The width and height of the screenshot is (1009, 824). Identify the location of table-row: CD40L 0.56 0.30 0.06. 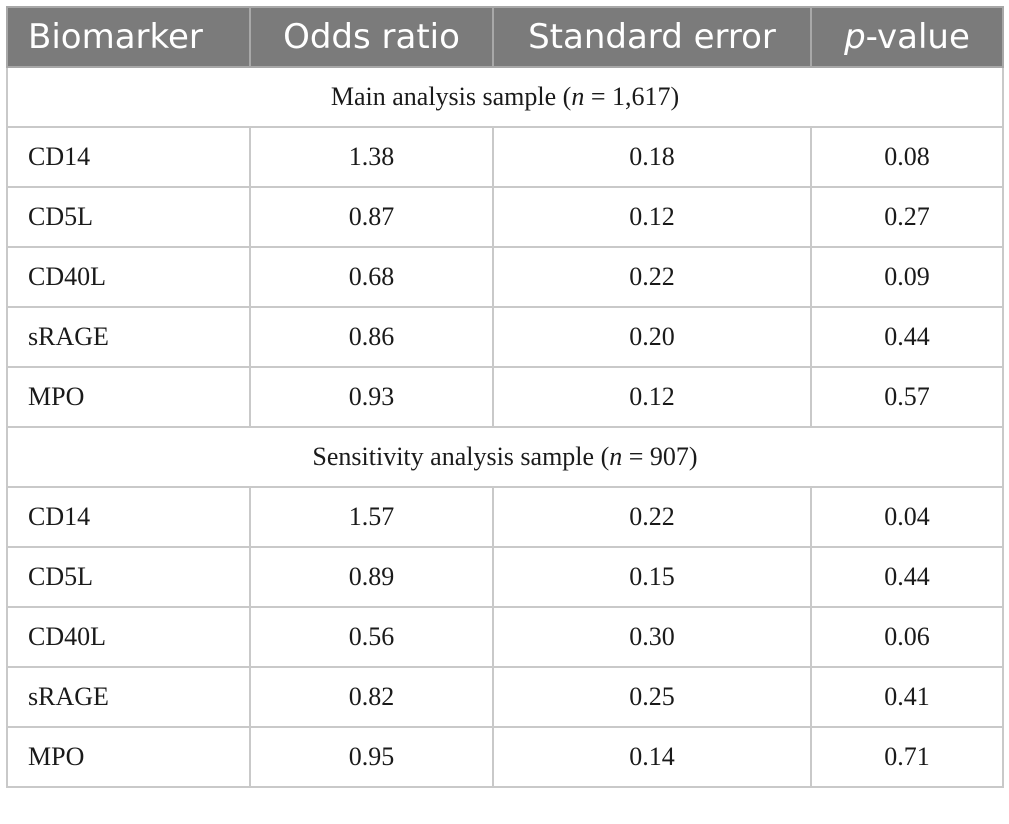
(505, 637).